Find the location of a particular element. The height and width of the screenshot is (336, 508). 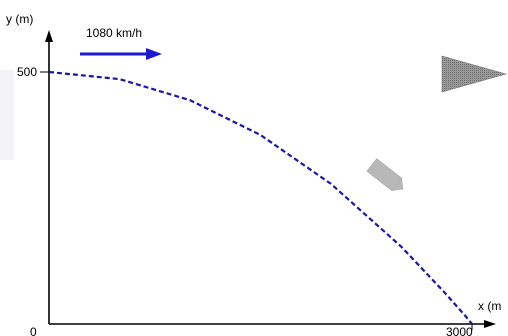

launcher-triangle-icon is located at coordinates (474, 74).